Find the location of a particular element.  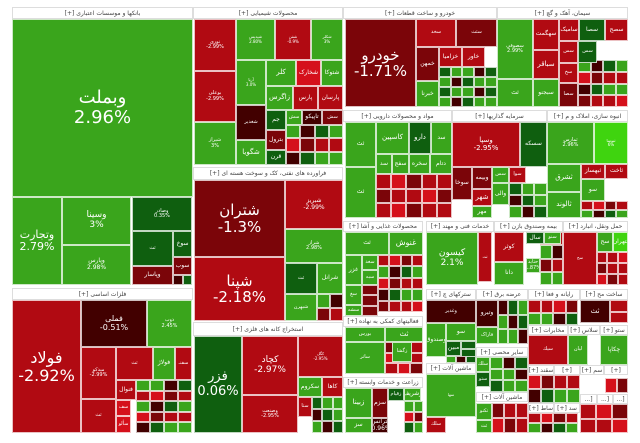

stock-tile: زگشا is located at coordinates (402, 352).